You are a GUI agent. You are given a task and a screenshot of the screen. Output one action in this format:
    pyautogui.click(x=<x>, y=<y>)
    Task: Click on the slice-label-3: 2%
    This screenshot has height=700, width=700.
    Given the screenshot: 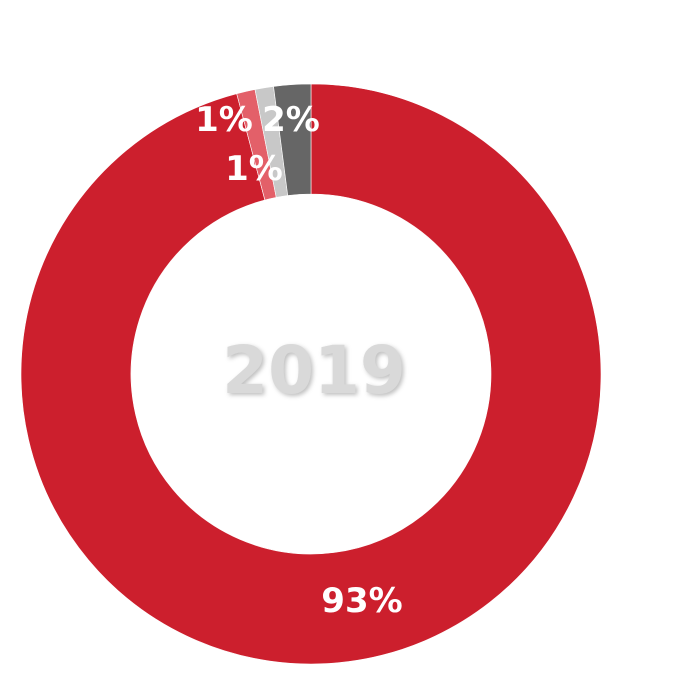 What is the action you would take?
    pyautogui.click(x=291, y=120)
    